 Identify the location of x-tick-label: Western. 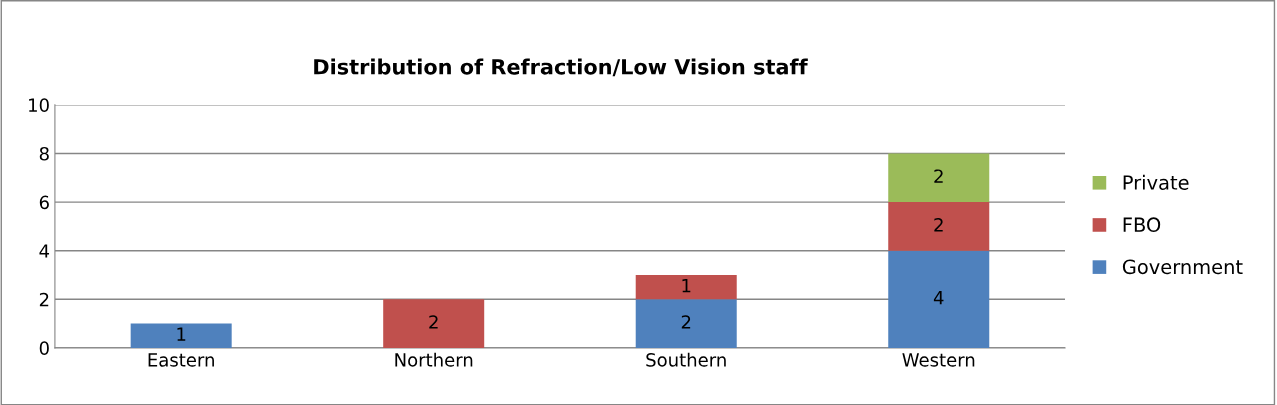
(938, 360).